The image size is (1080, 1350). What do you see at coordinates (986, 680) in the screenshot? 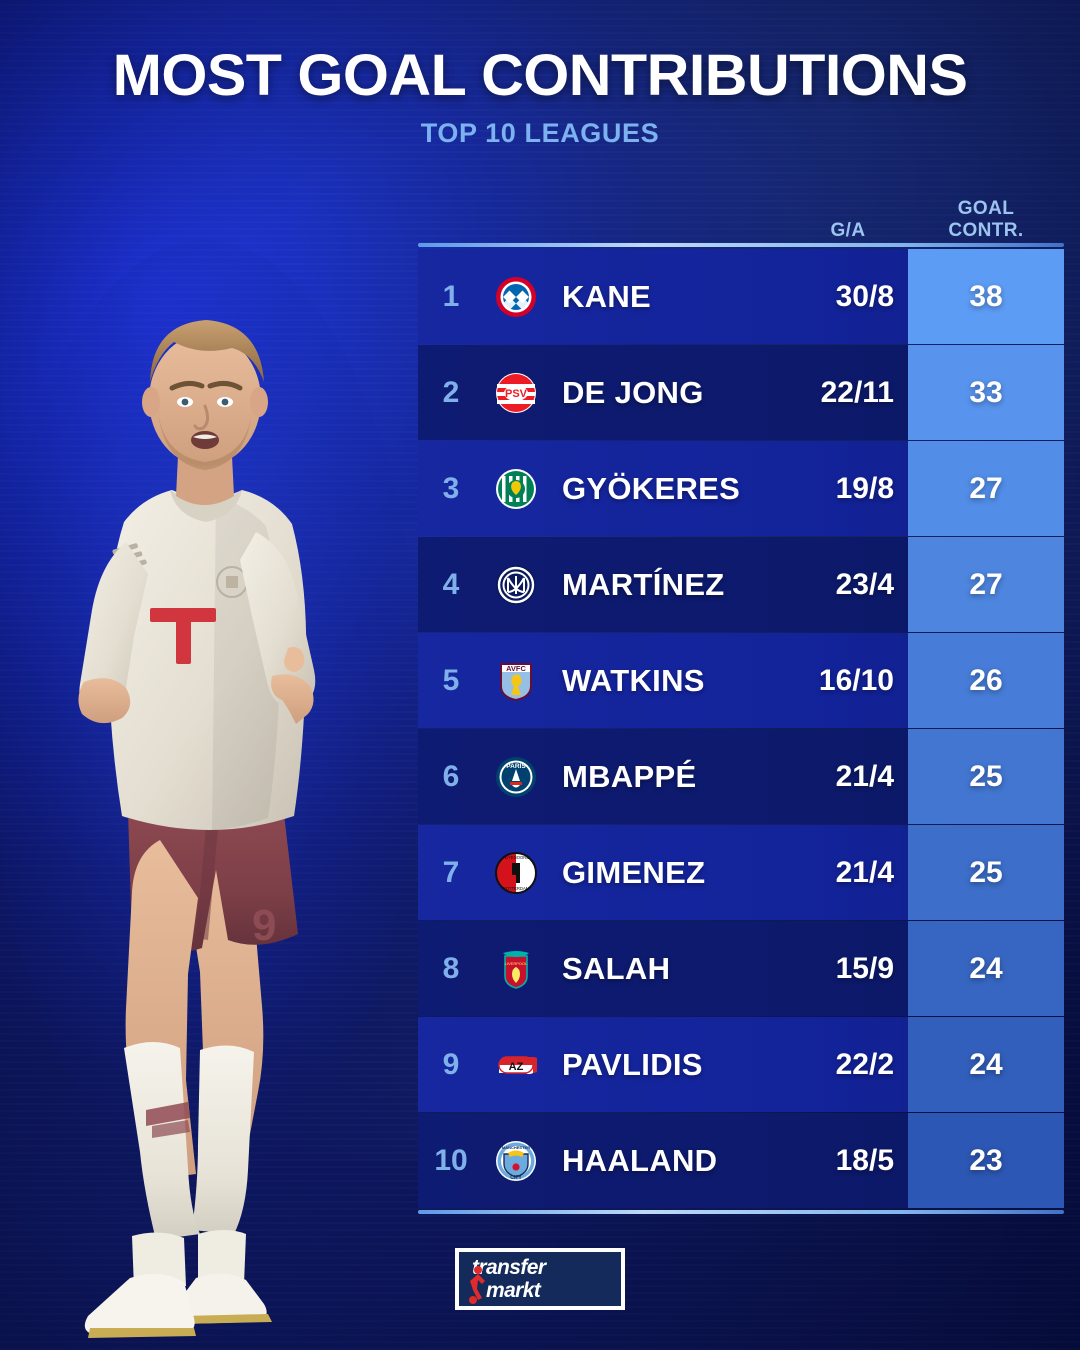
I see `row-goal-contributions: 26` at bounding box center [986, 680].